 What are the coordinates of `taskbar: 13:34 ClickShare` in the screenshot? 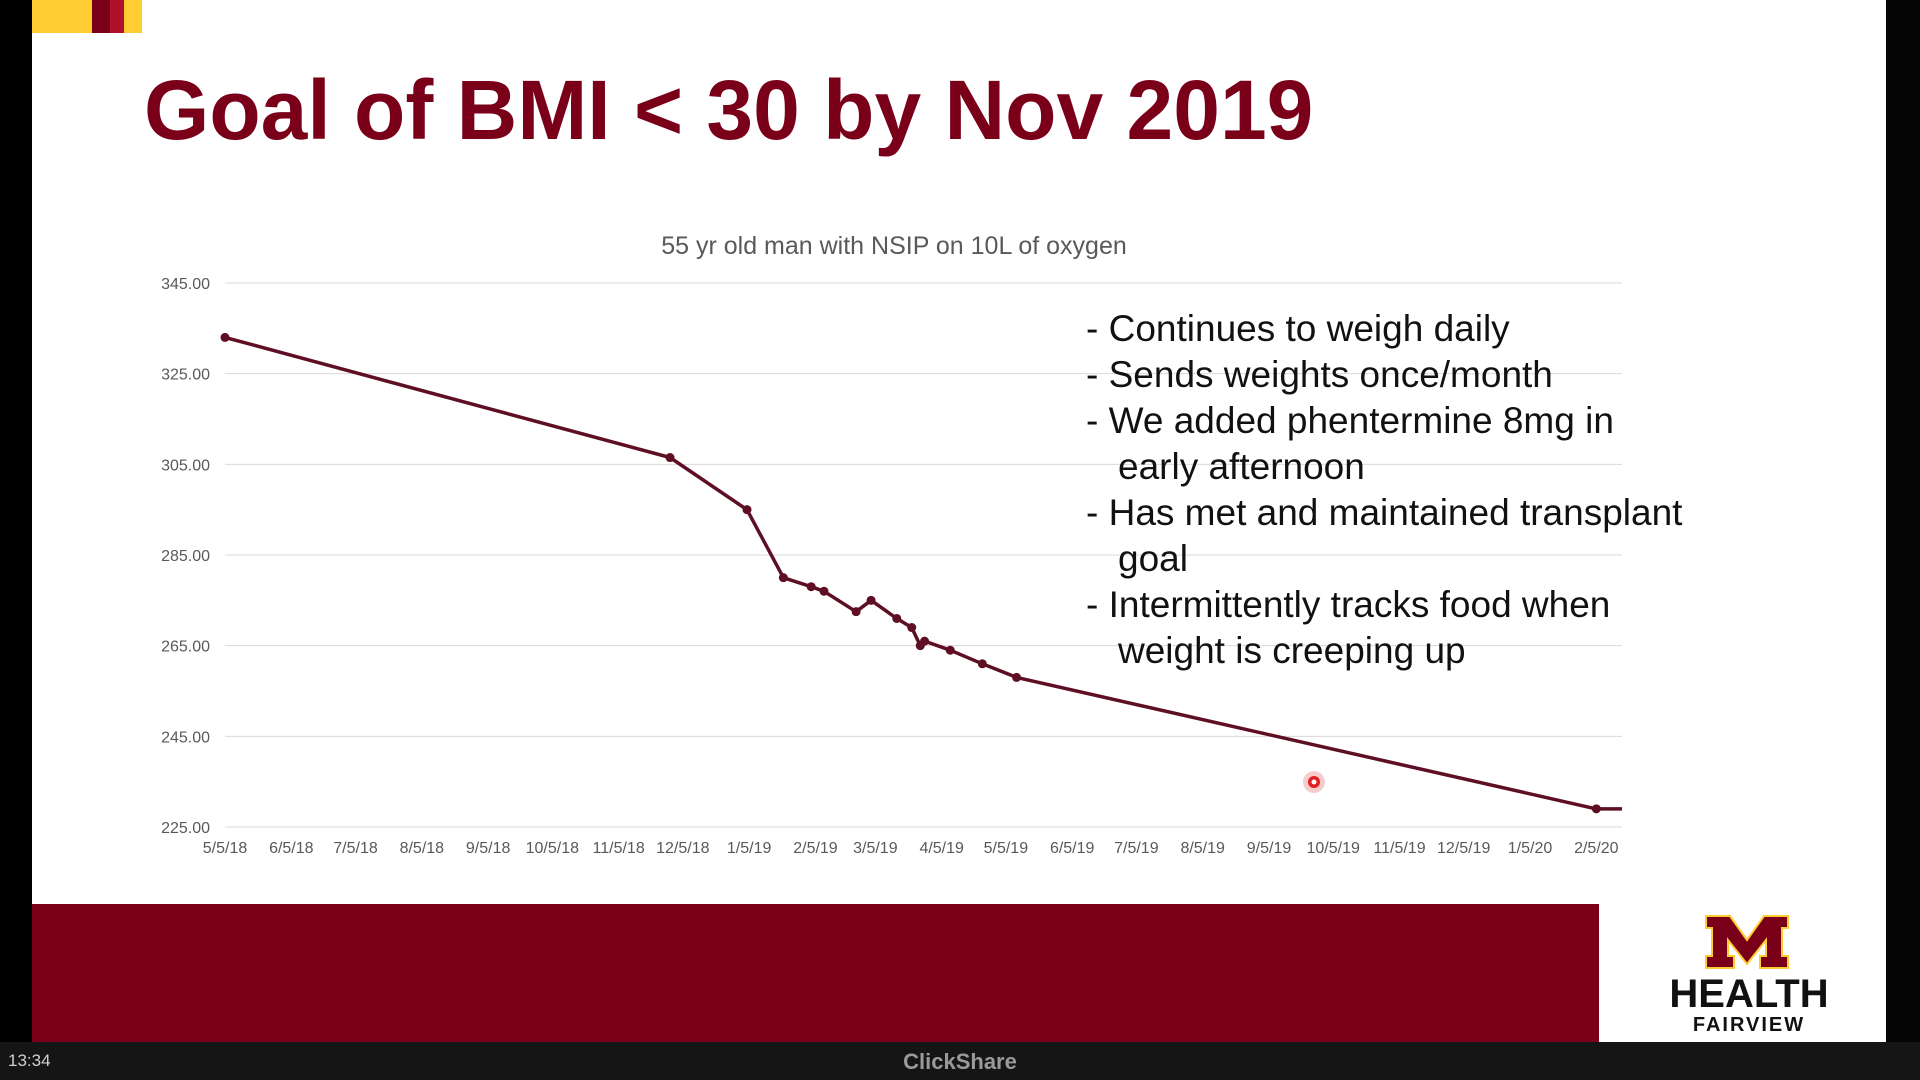 It's located at (960, 1061).